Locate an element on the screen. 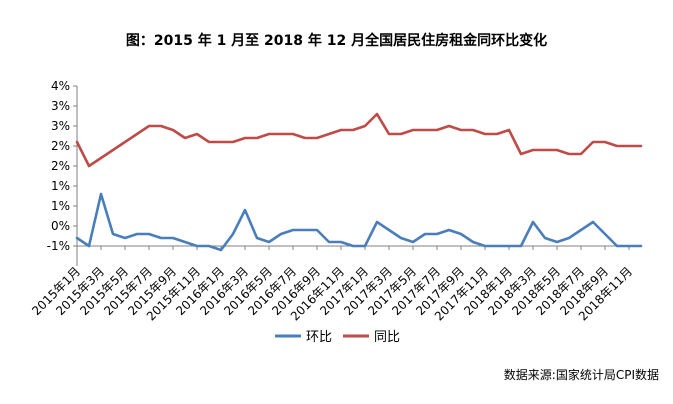  legend: 环比 同比 is located at coordinates (337, 337).